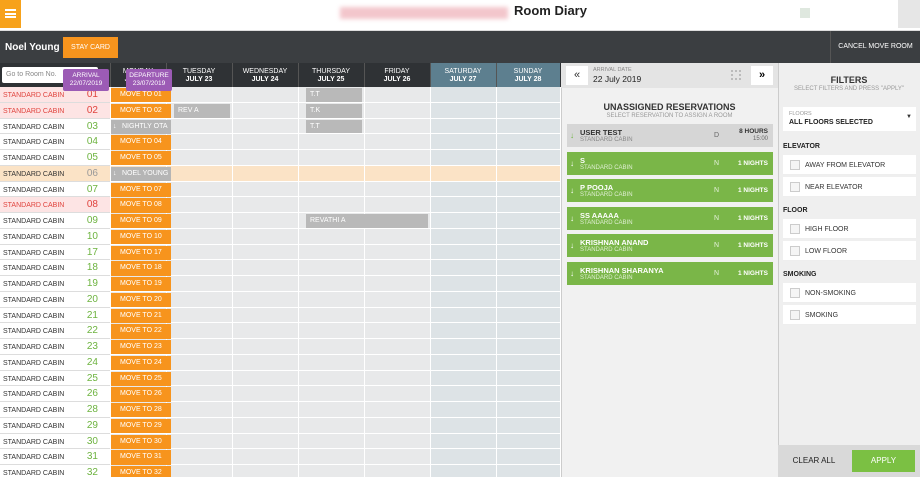 The height and width of the screenshot is (477, 920). Describe the element at coordinates (577, 75) in the screenshot. I see `prev-button: «` at that location.